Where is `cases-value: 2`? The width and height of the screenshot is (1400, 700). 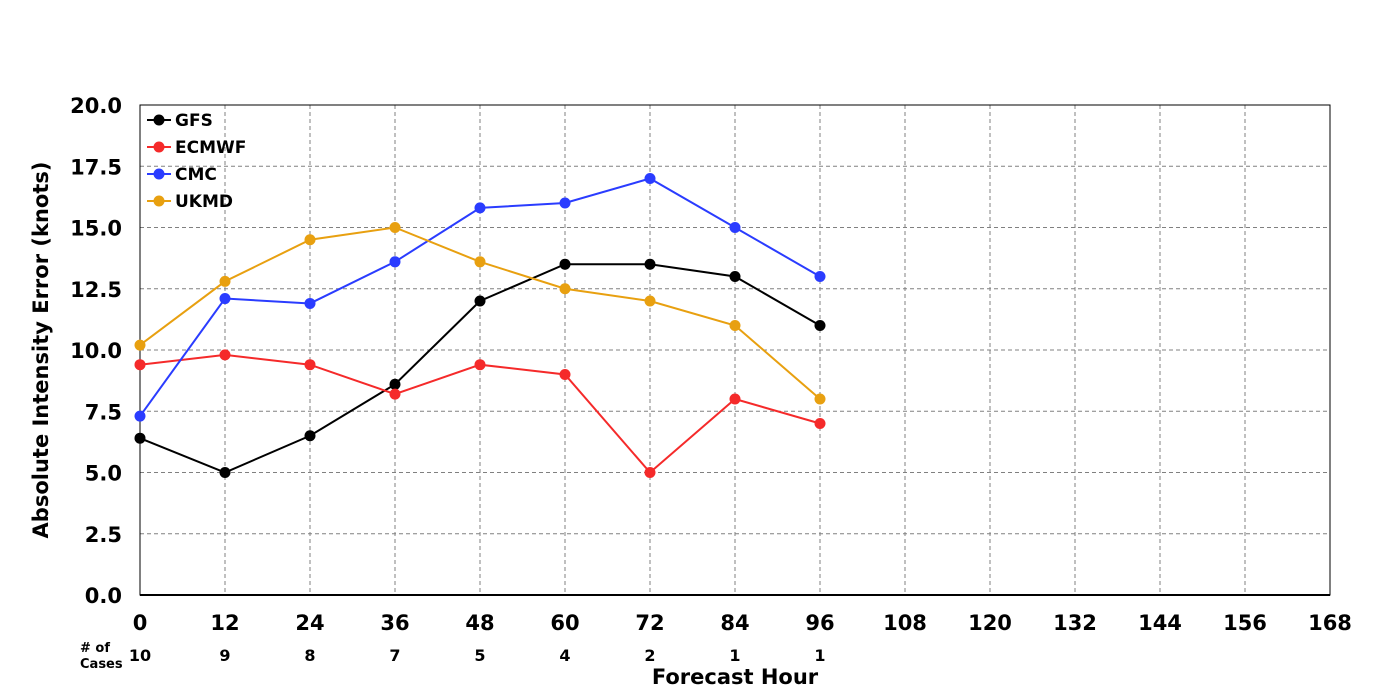
cases-value: 2 is located at coordinates (649, 655).